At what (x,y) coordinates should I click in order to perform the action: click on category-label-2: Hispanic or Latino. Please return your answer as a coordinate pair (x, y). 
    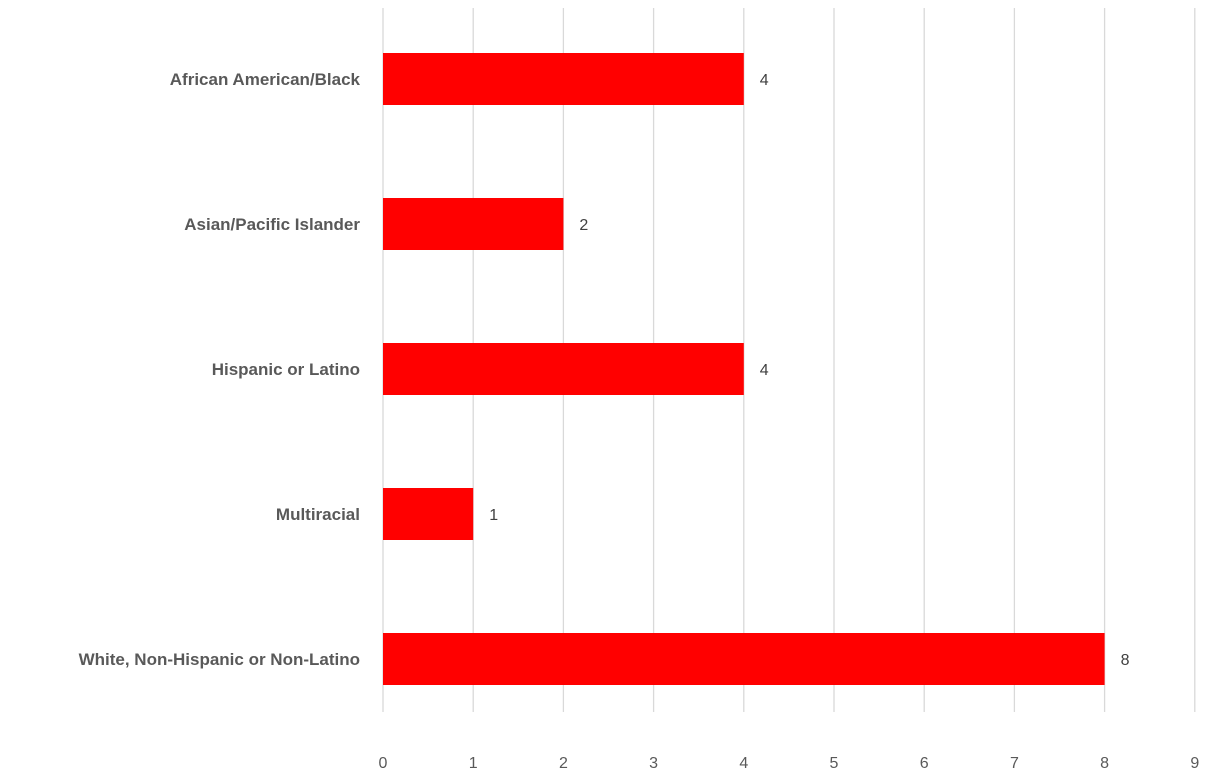
    Looking at the image, I should click on (286, 369).